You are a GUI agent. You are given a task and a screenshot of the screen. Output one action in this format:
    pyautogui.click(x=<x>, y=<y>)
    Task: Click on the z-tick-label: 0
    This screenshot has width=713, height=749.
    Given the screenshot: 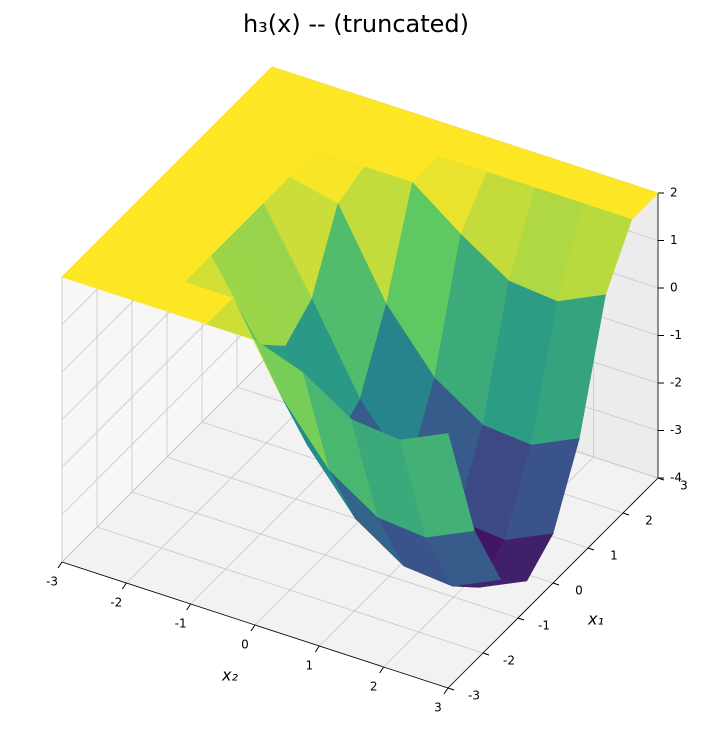 What is the action you would take?
    pyautogui.click(x=674, y=288)
    